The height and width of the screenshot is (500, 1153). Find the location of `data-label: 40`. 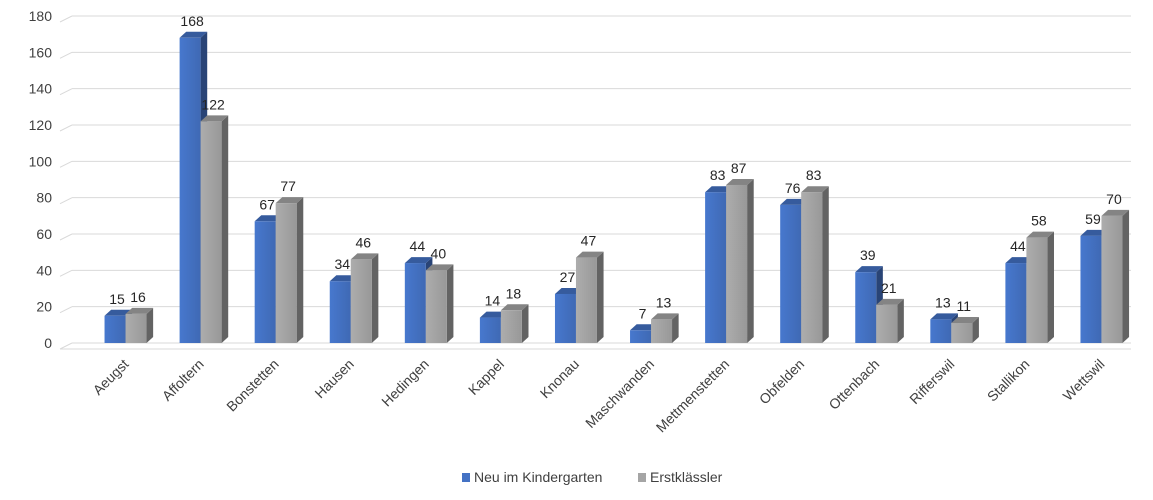

data-label: 40 is located at coordinates (439, 253).